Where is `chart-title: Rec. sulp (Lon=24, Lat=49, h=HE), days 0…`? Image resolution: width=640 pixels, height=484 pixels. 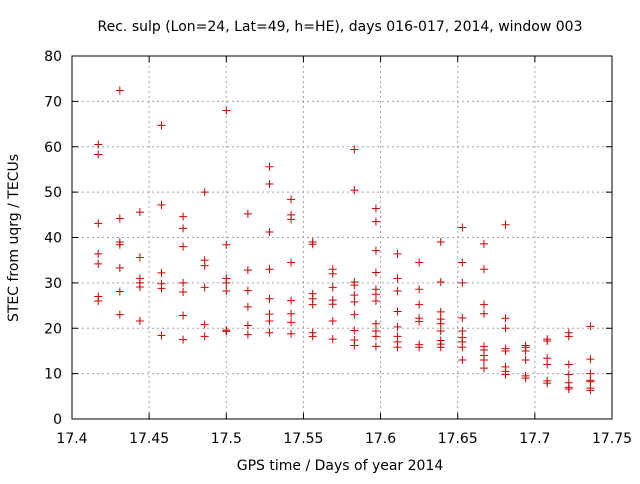
chart-title: Rec. sulp (Lon=24, Lat=49, h=HE), days 0… is located at coordinates (340, 27).